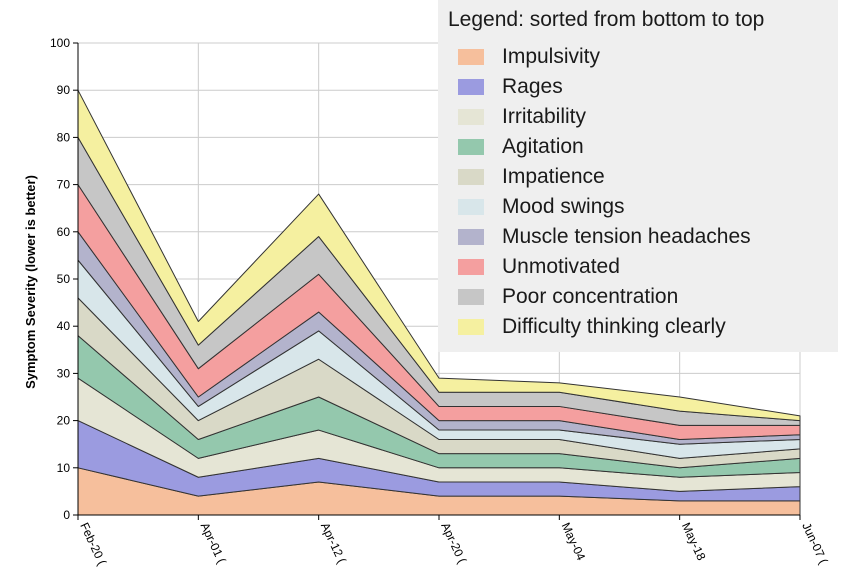 Image resolution: width=850 pixels, height=584 pixels. Describe the element at coordinates (532, 86) in the screenshot. I see `legend-label: Rages` at that location.